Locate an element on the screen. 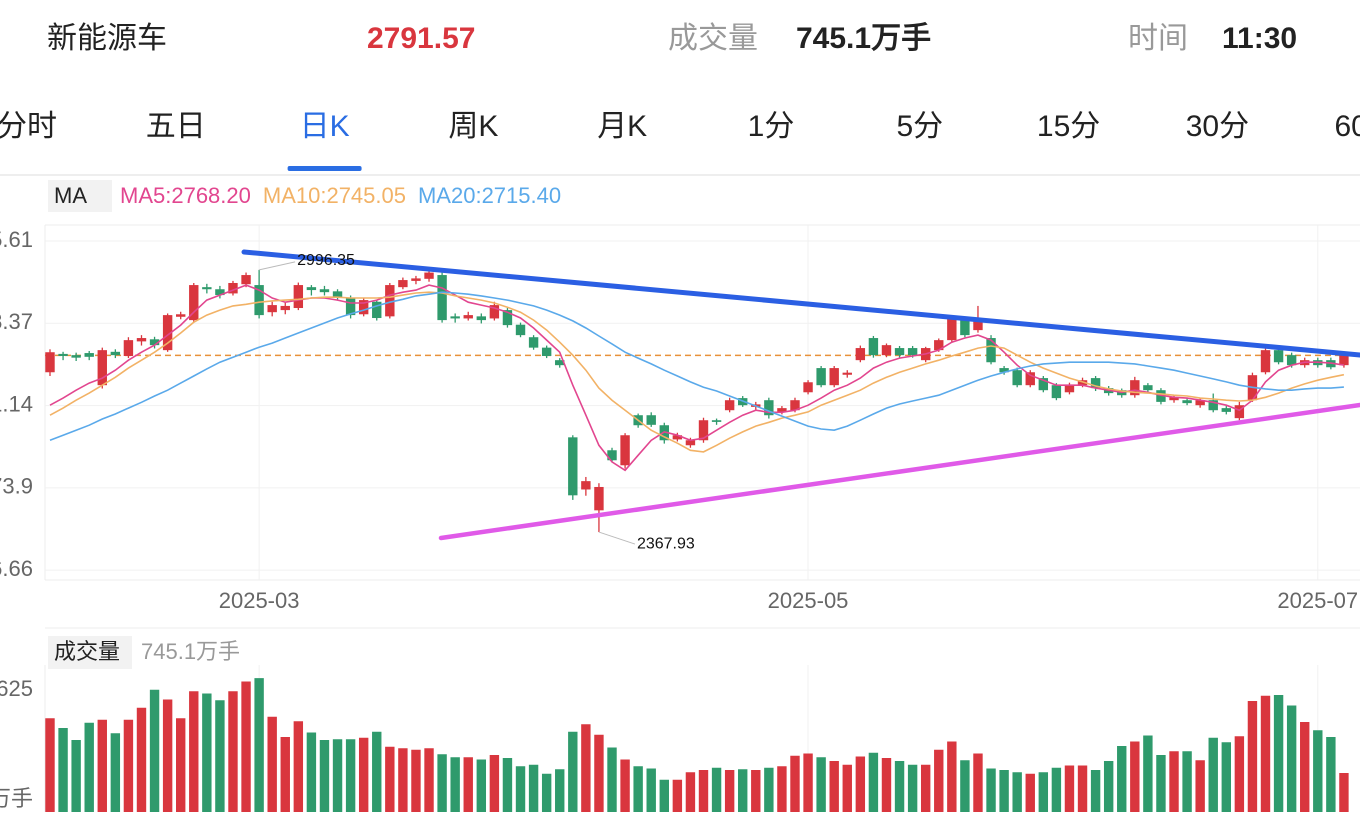  tab: 5分 is located at coordinates (919, 126).